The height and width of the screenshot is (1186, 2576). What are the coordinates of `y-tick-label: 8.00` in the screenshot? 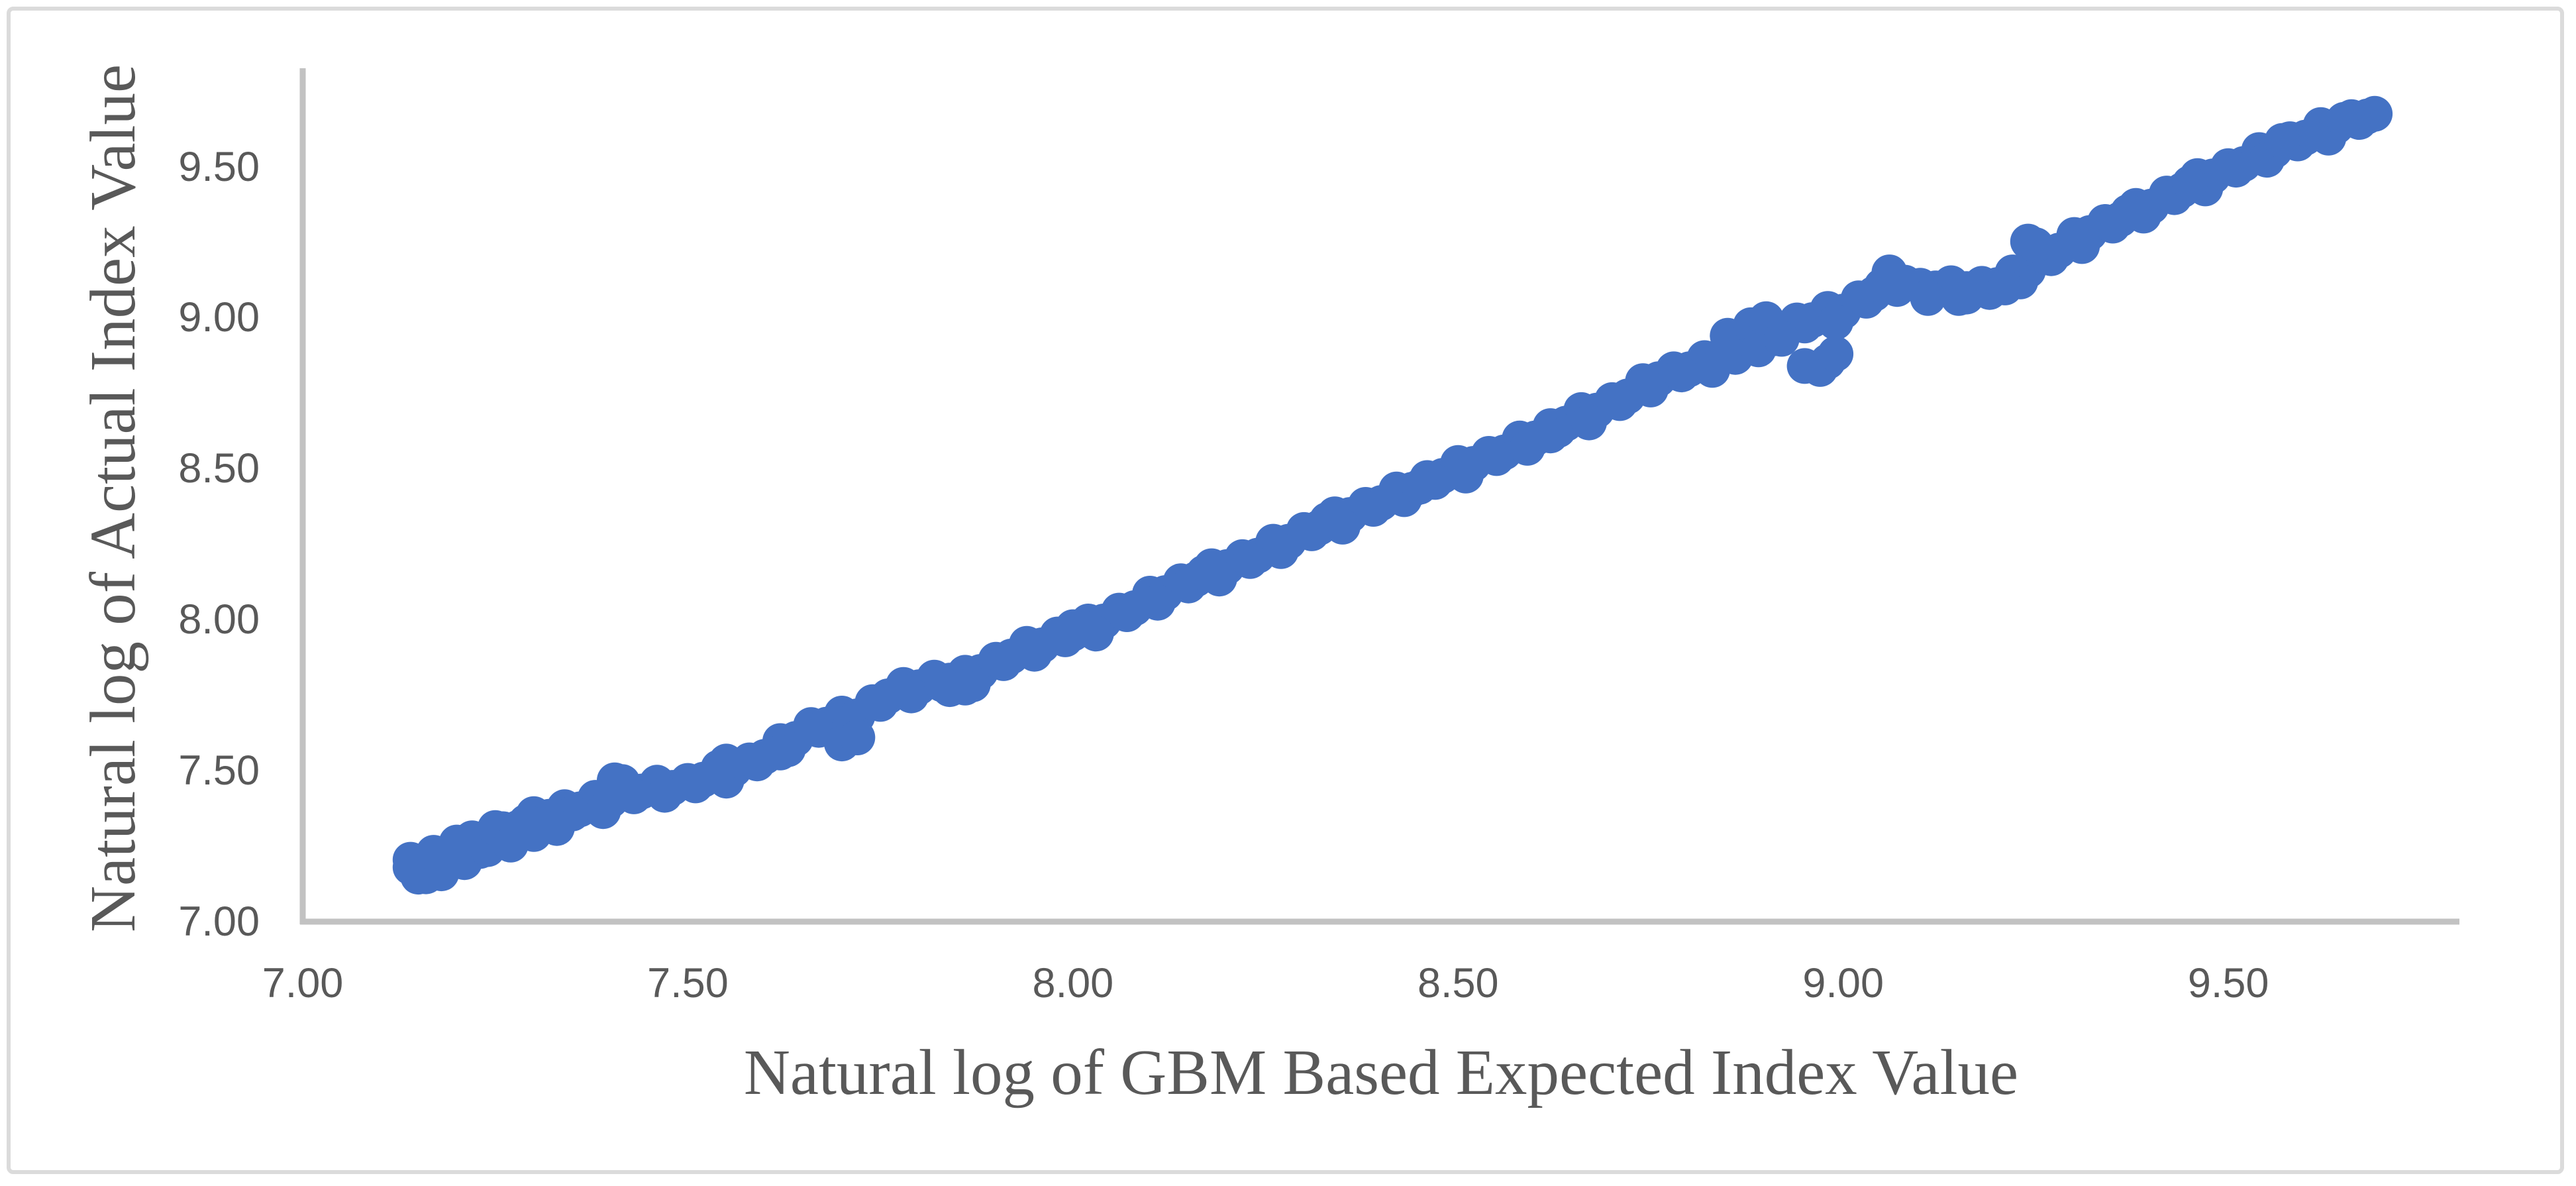 It's located at (219, 619).